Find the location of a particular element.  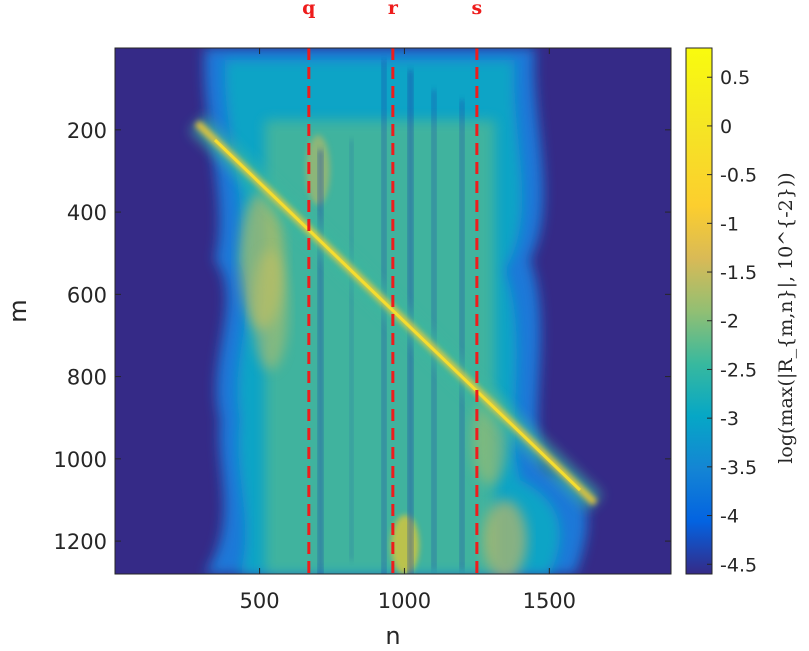

y-tick-label: 400 is located at coordinates (87, 213).